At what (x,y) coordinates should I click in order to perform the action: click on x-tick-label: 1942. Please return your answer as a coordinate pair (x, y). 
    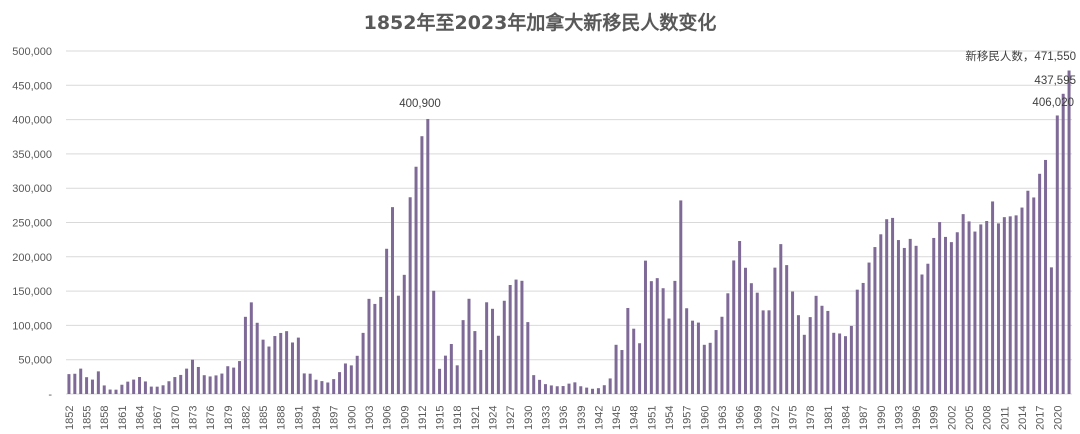
    Looking at the image, I should click on (599, 418).